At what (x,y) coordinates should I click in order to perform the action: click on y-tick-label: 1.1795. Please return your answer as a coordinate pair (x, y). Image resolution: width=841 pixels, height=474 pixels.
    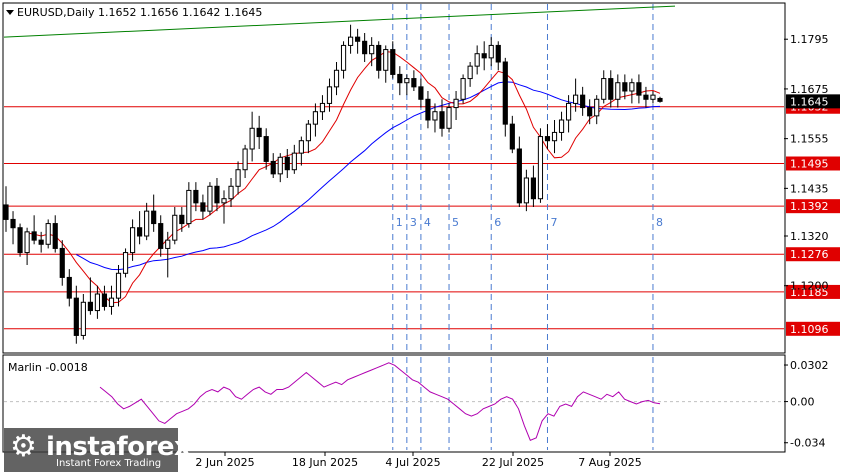
    Looking at the image, I should click on (809, 39).